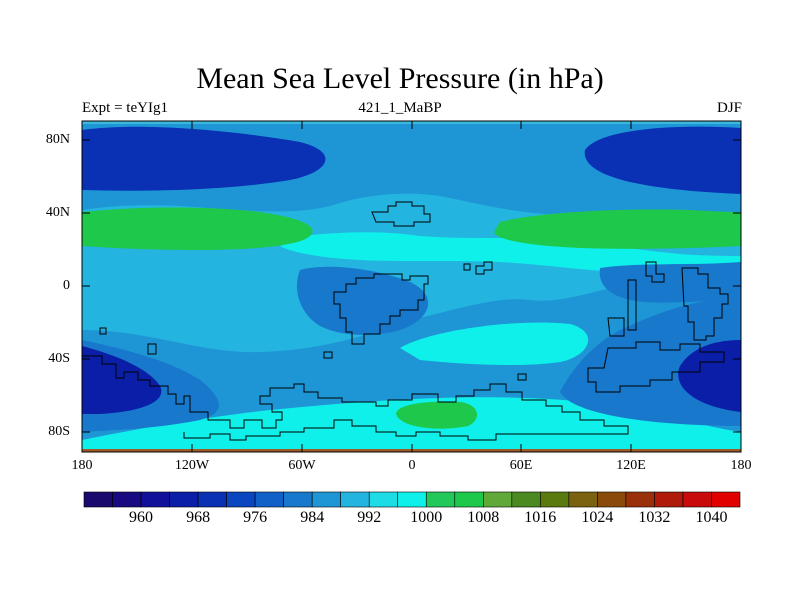  I want to click on northern-high-east, so click(617, 229).